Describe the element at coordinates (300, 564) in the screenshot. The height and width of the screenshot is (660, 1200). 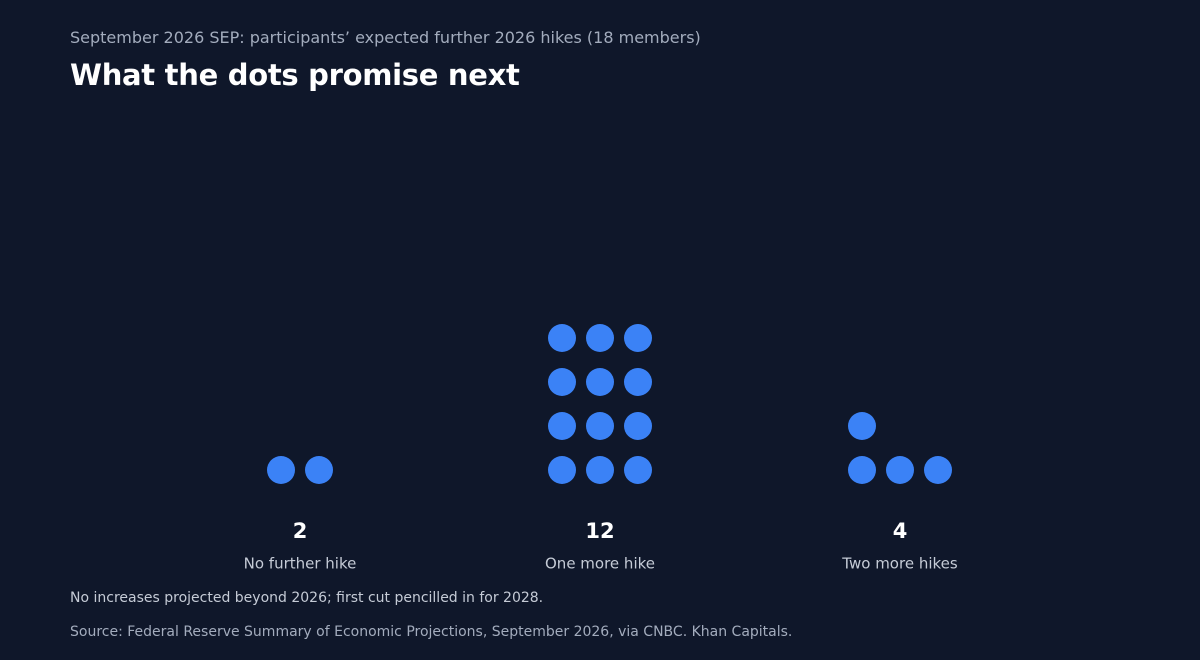
I see `category-label: No further hike` at that location.